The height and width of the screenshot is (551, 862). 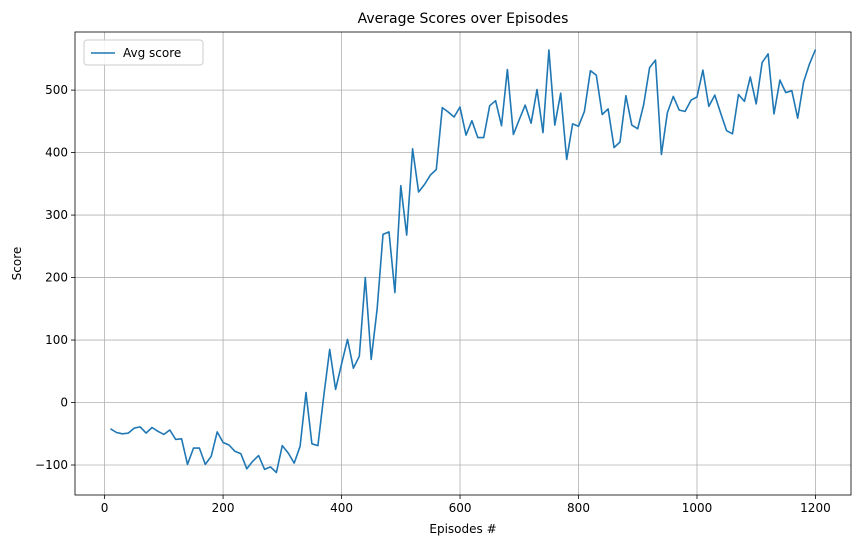 I want to click on legend: Avg score, so click(x=143, y=52).